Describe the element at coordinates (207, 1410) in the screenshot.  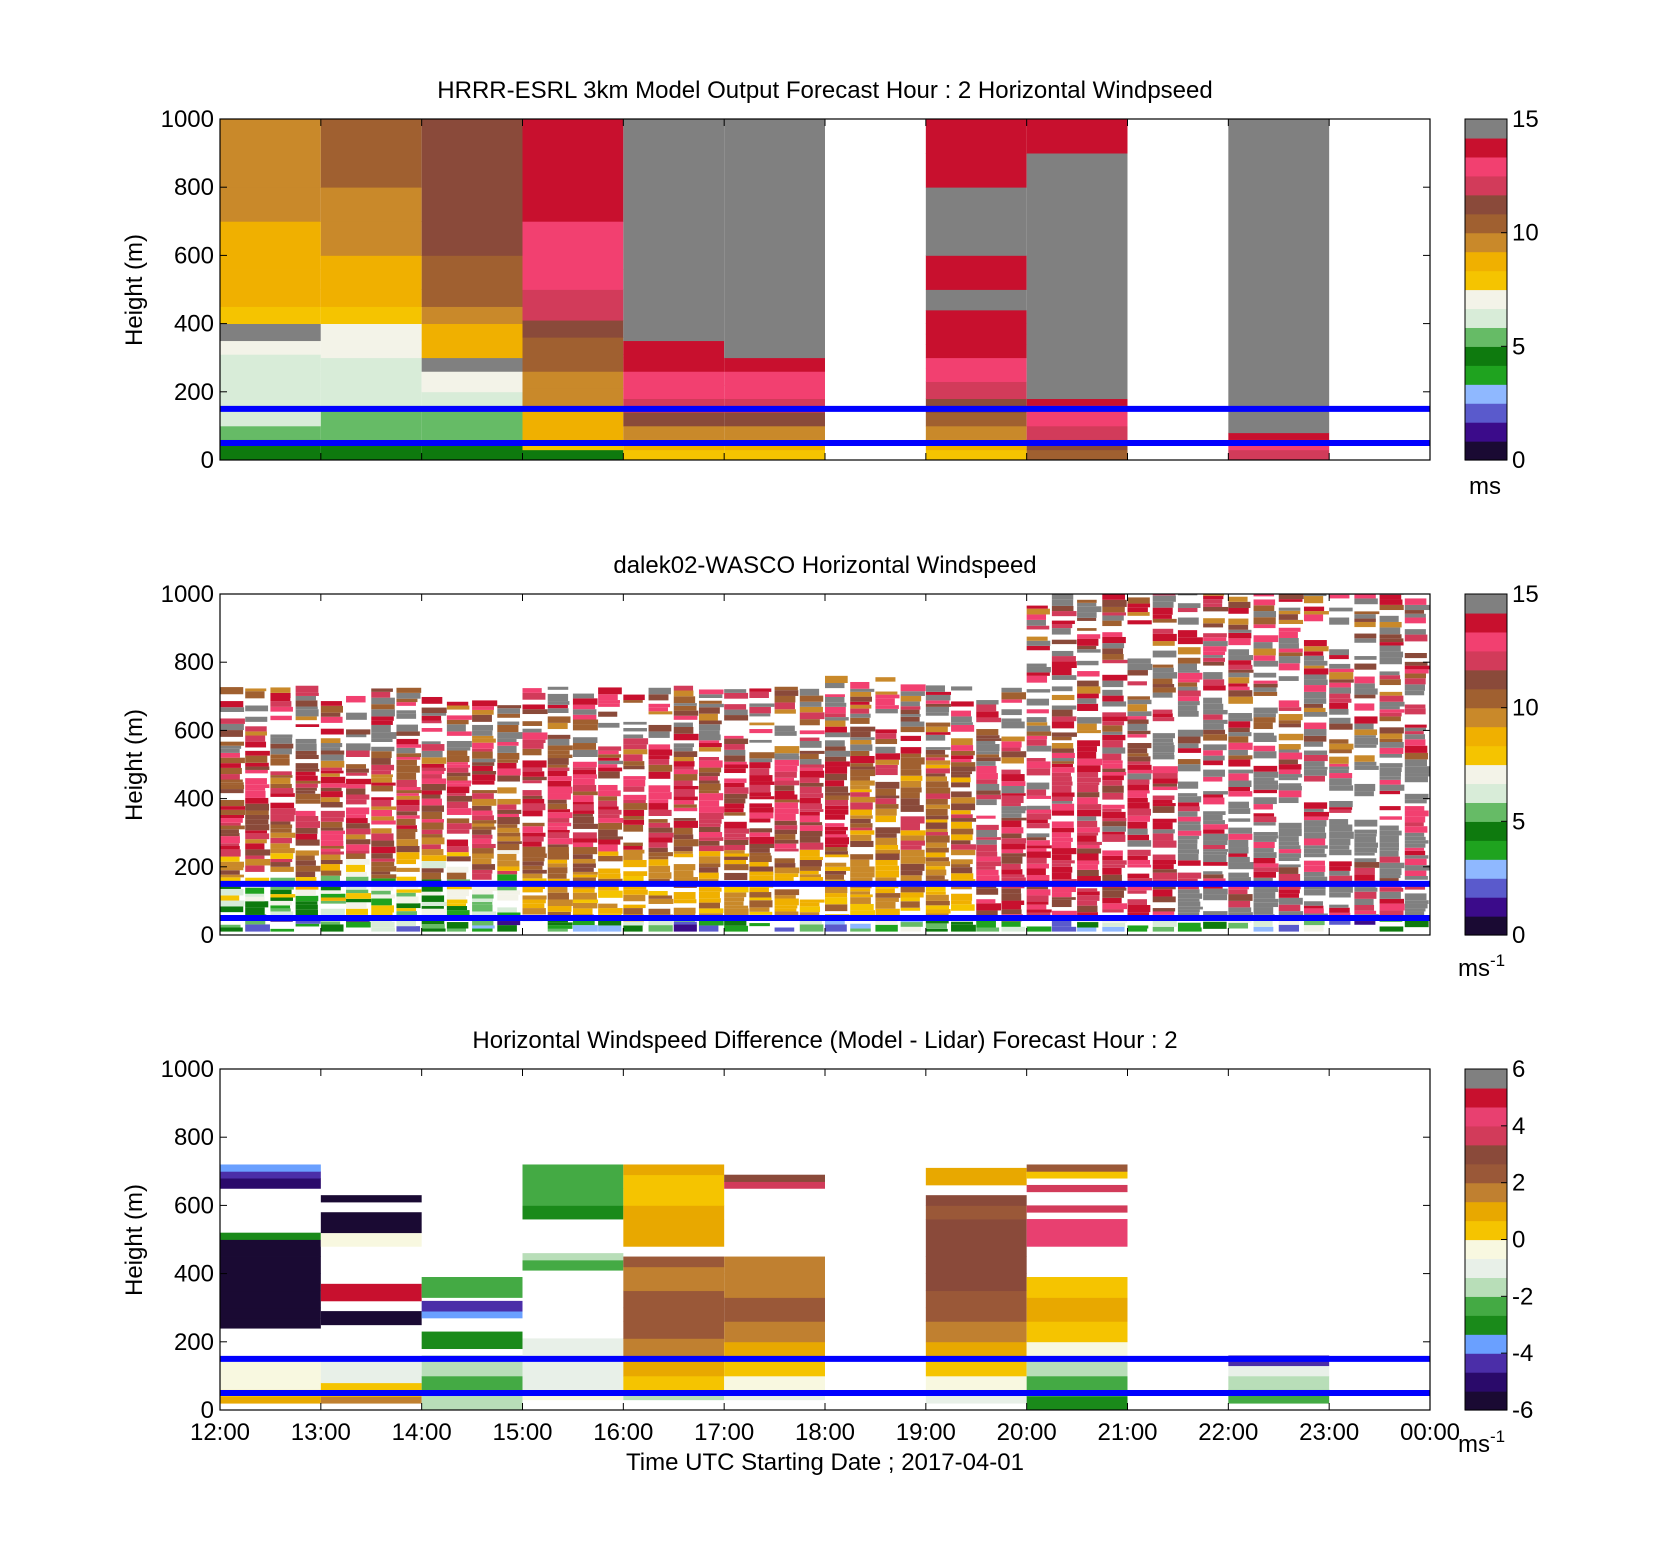
I see `y-tick-label: 0` at that location.